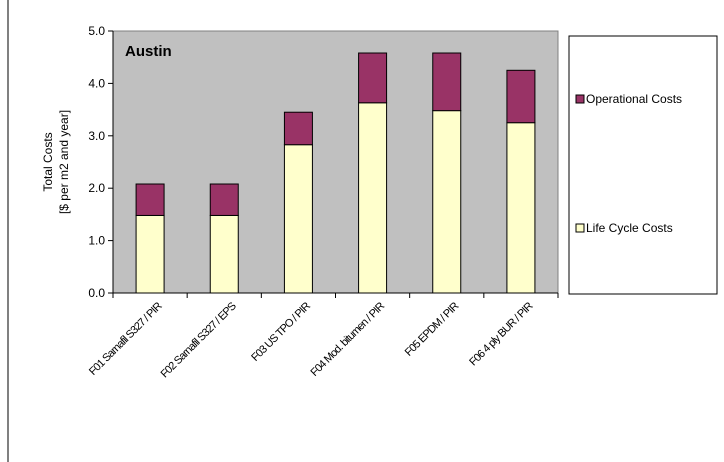  I want to click on plot-title: Austin, so click(148, 51).